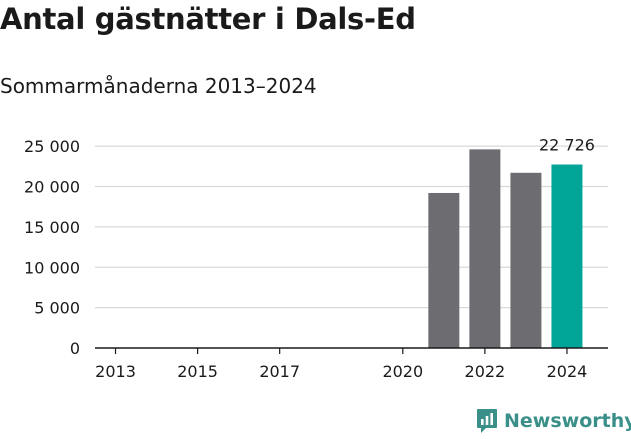  I want to click on x-tick-label: 2017, so click(279, 371).